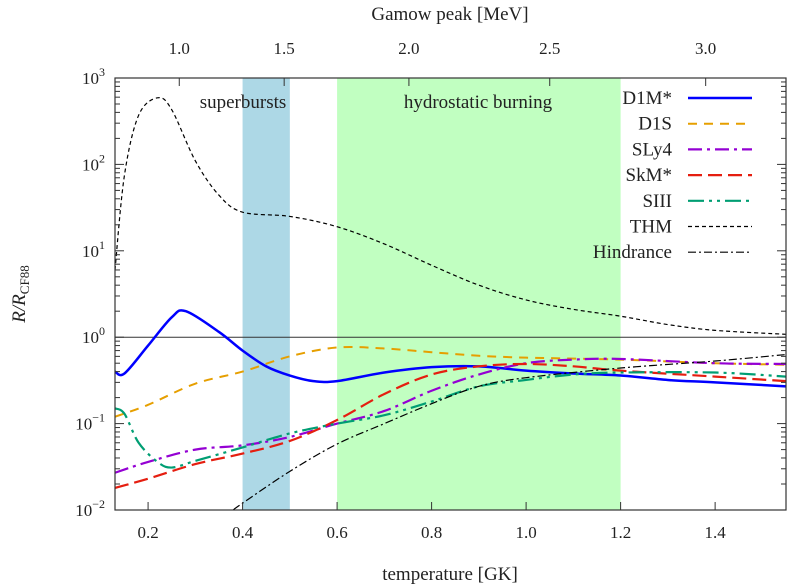 The width and height of the screenshot is (789, 587). What do you see at coordinates (93, 335) in the screenshot?
I see `y-tick-label: 10⁰` at bounding box center [93, 335].